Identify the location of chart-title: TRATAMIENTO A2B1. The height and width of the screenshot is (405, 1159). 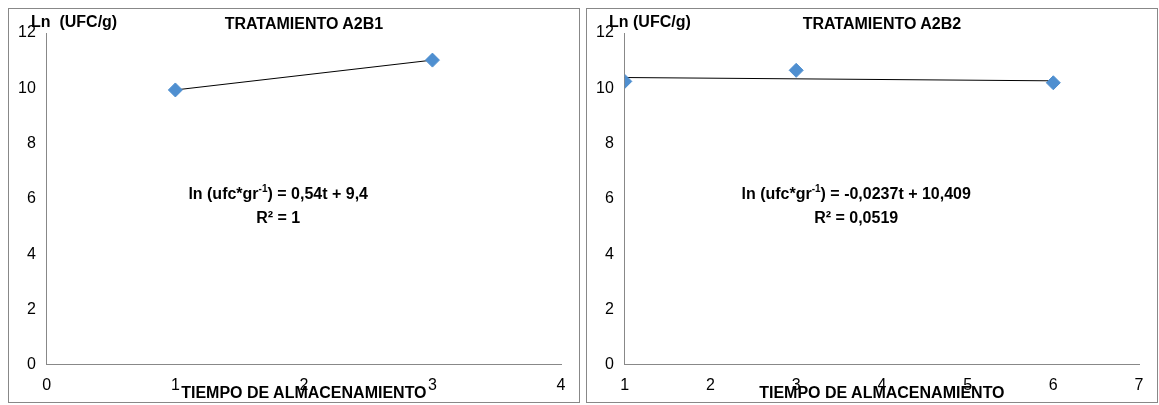
(304, 24).